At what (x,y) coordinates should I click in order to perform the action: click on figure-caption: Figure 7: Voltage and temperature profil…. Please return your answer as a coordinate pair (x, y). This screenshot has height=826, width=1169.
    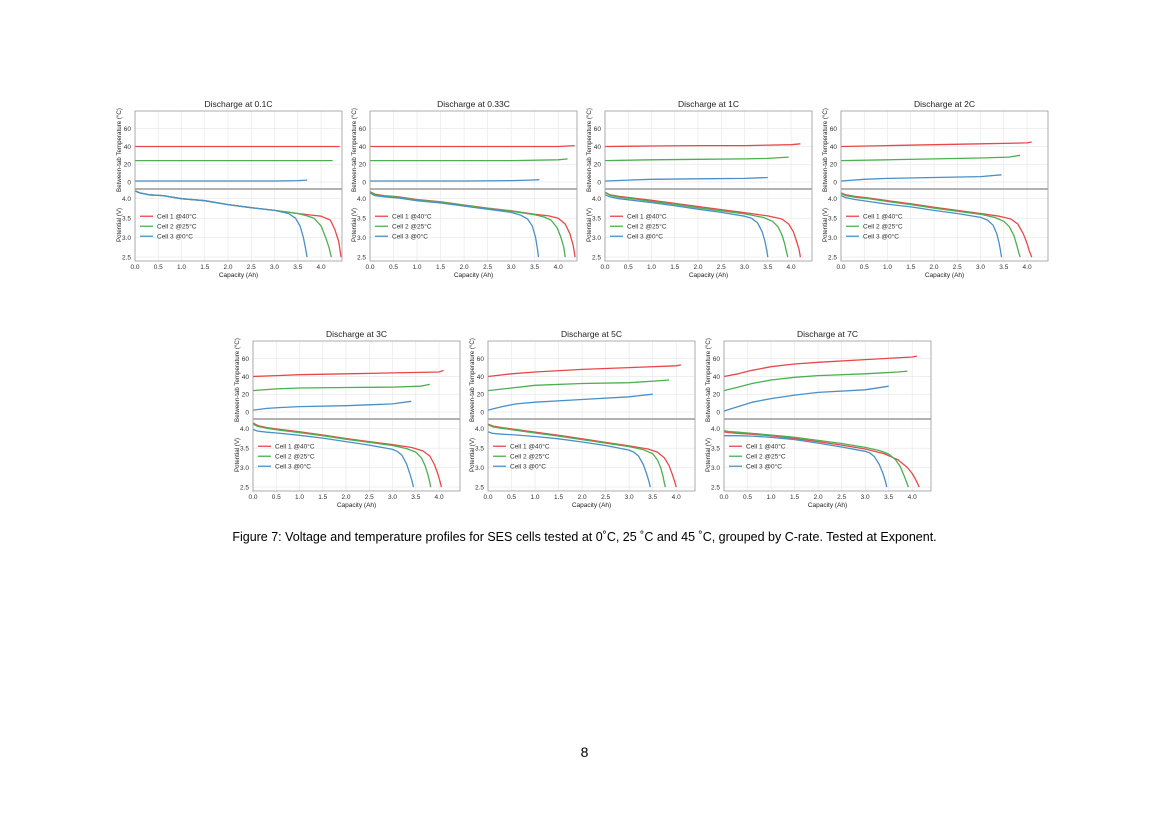
    Looking at the image, I should click on (584, 537).